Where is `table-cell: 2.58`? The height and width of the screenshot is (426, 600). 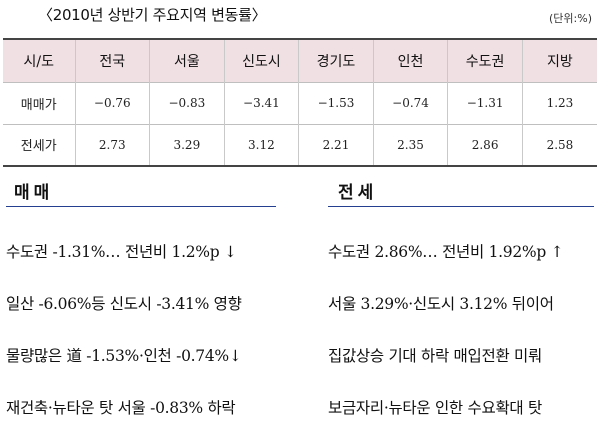 table-cell: 2.58 is located at coordinates (560, 144).